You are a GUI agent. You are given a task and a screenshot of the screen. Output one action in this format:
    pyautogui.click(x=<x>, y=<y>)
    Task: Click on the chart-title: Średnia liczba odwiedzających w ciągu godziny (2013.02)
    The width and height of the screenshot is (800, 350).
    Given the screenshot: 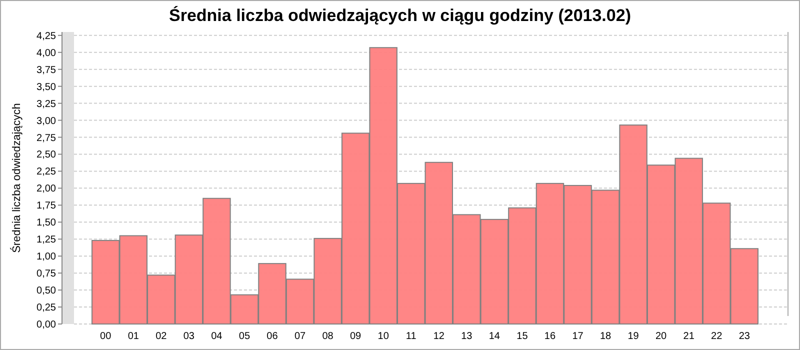 What is the action you would take?
    pyautogui.click(x=400, y=15)
    